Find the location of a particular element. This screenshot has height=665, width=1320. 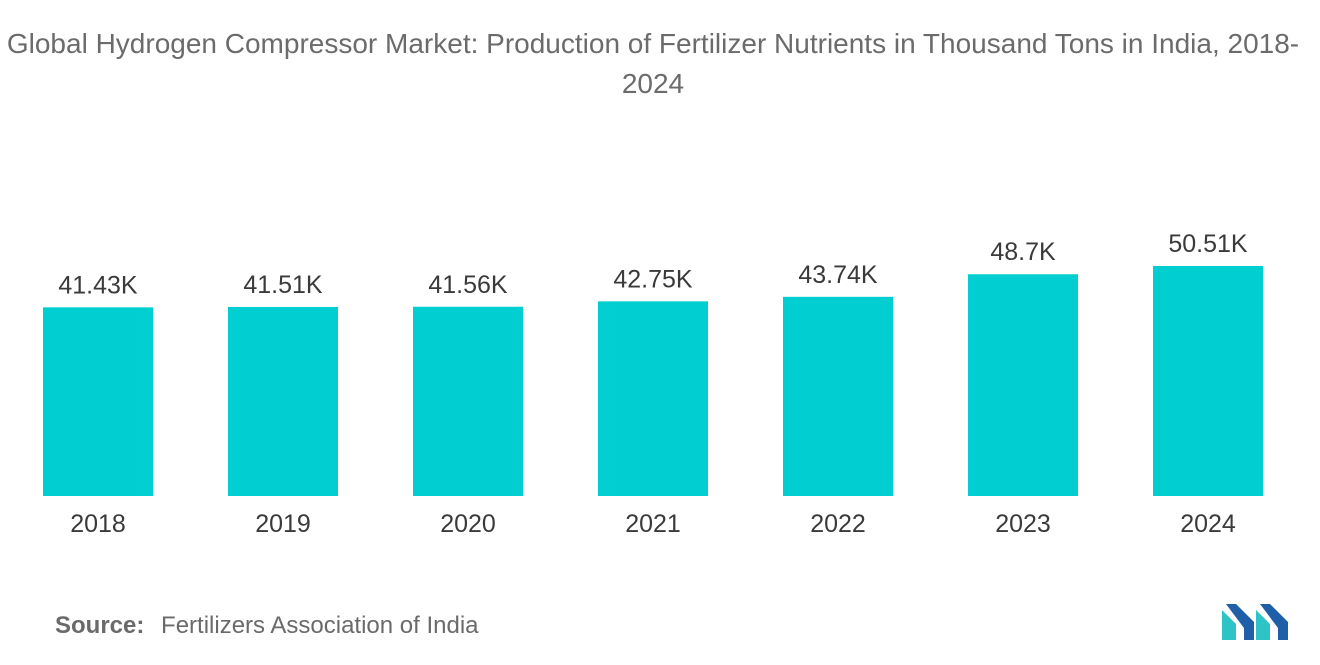

source-note: Source: Fertilizers Association of India is located at coordinates (267, 626).